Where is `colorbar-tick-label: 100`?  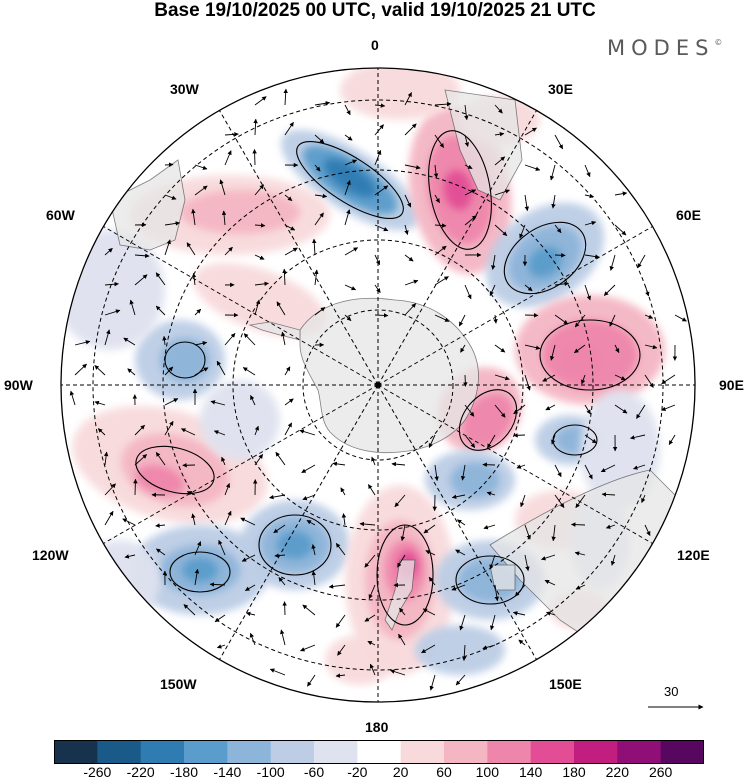 colorbar-tick-label: 100 is located at coordinates (487, 772).